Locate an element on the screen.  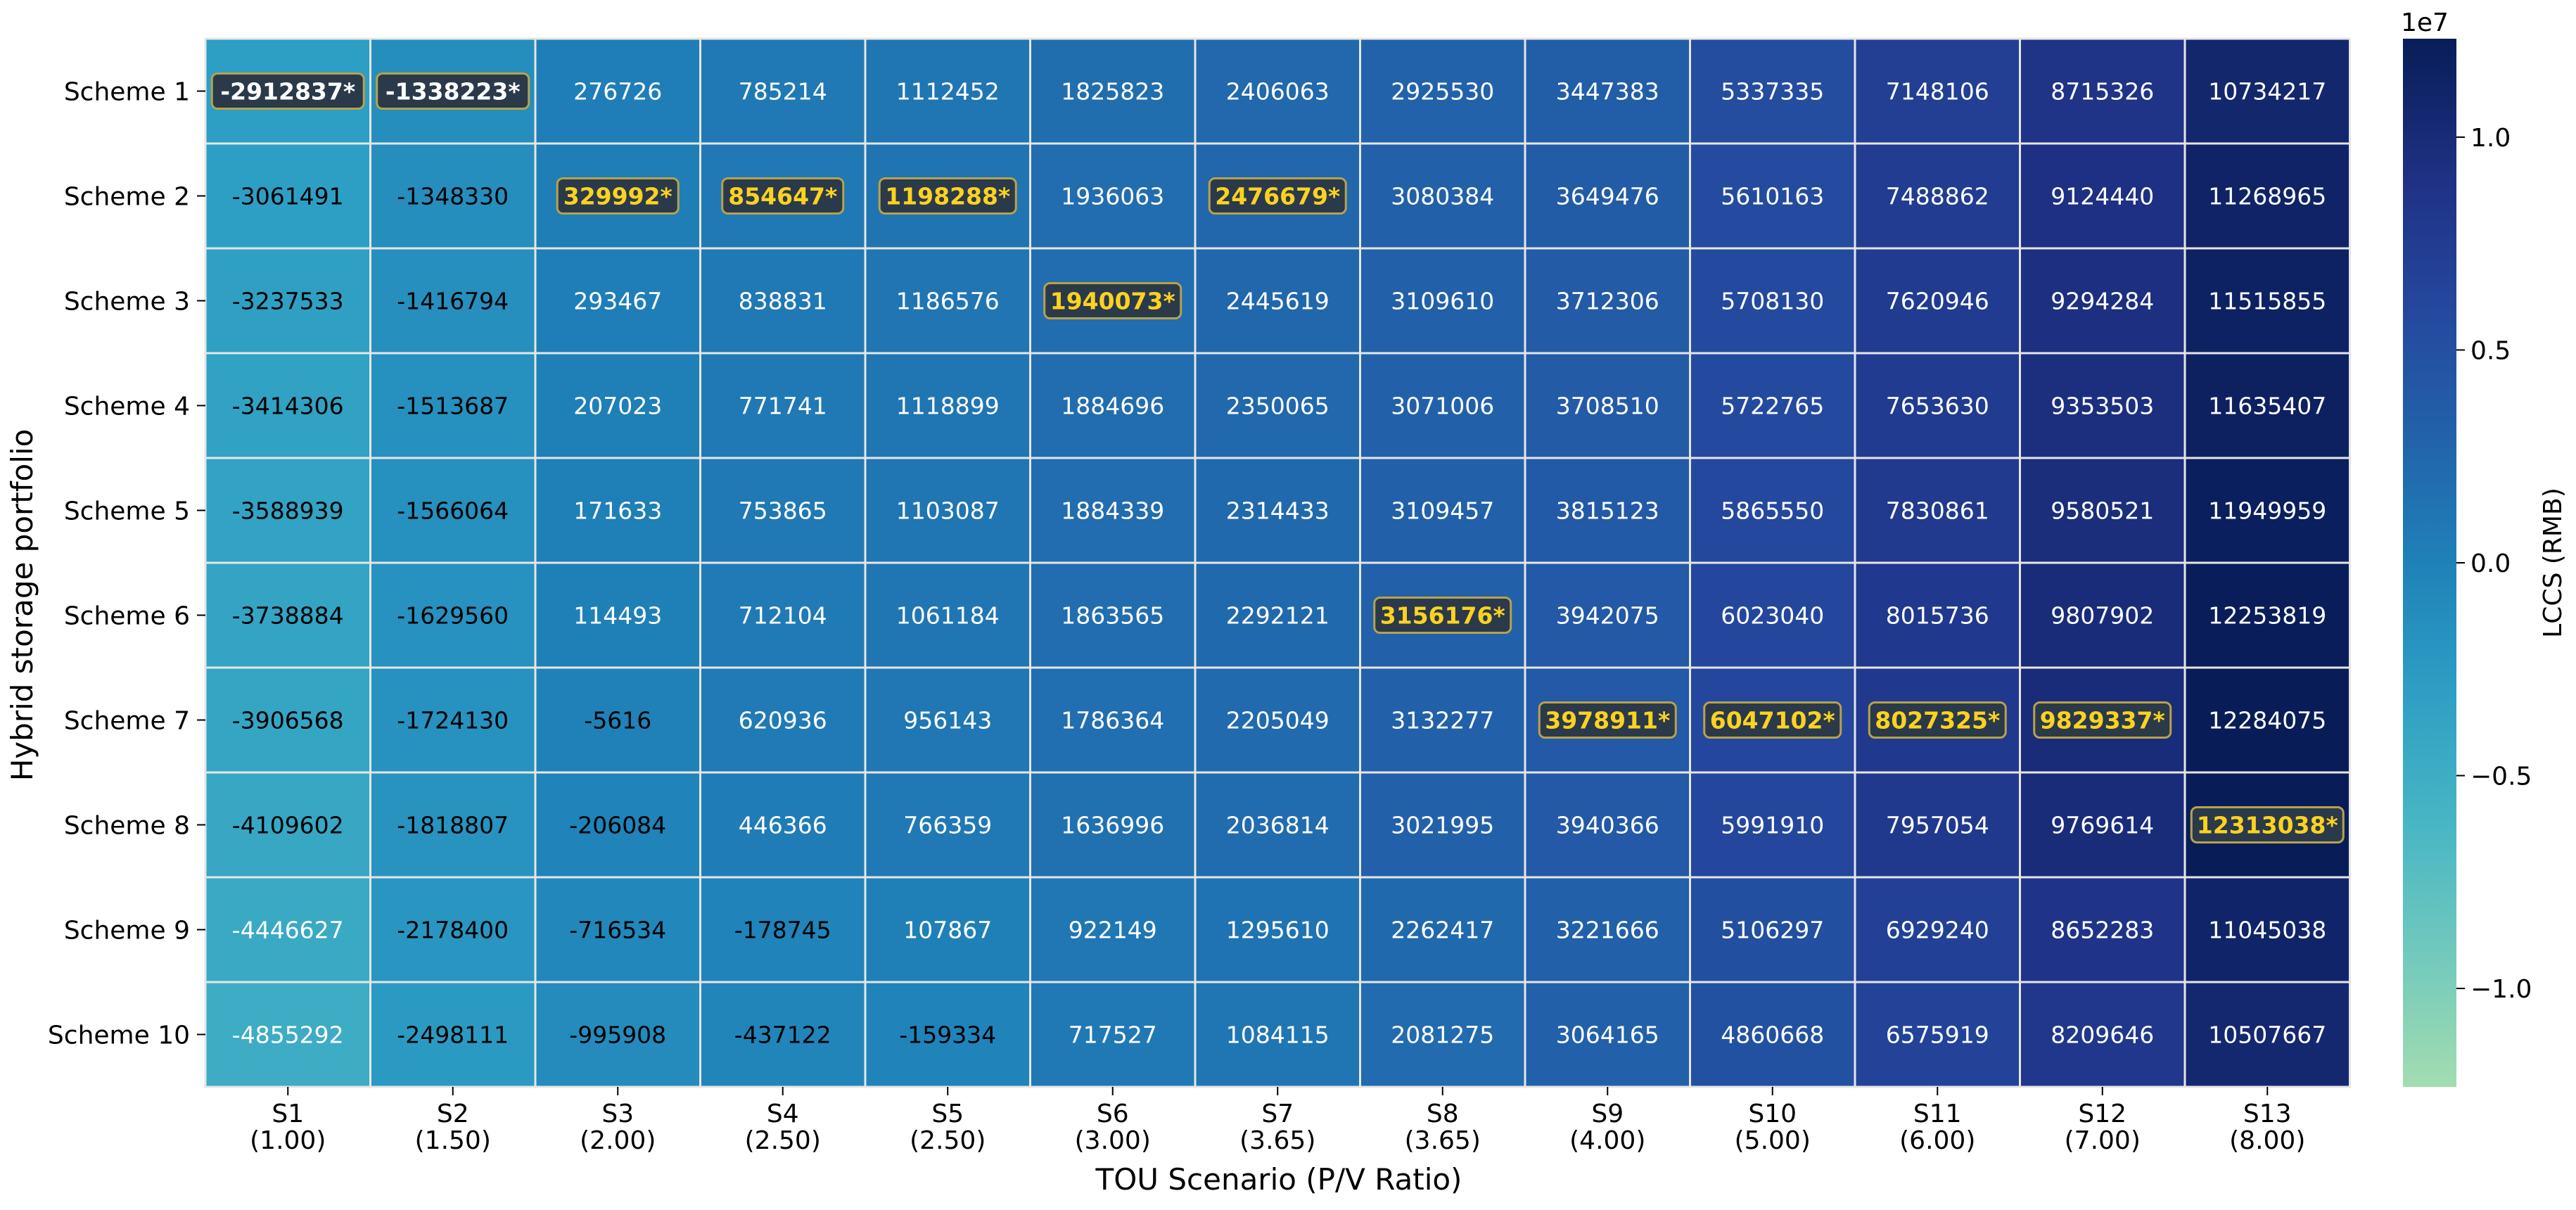
cell-value: 1636996 is located at coordinates (1112, 825).